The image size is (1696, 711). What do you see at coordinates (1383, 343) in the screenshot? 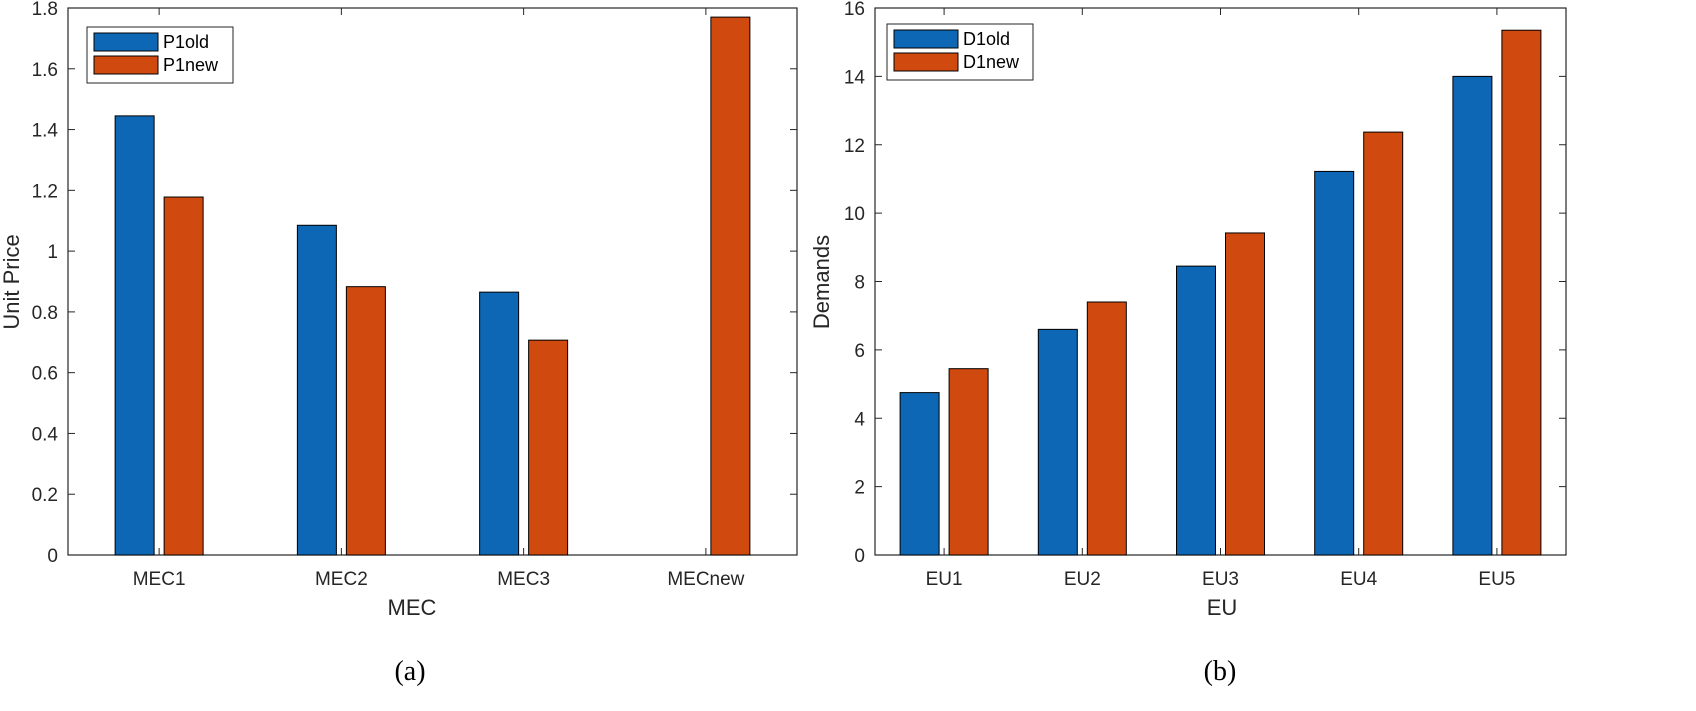
I see `bar-d1new-eu4` at bounding box center [1383, 343].